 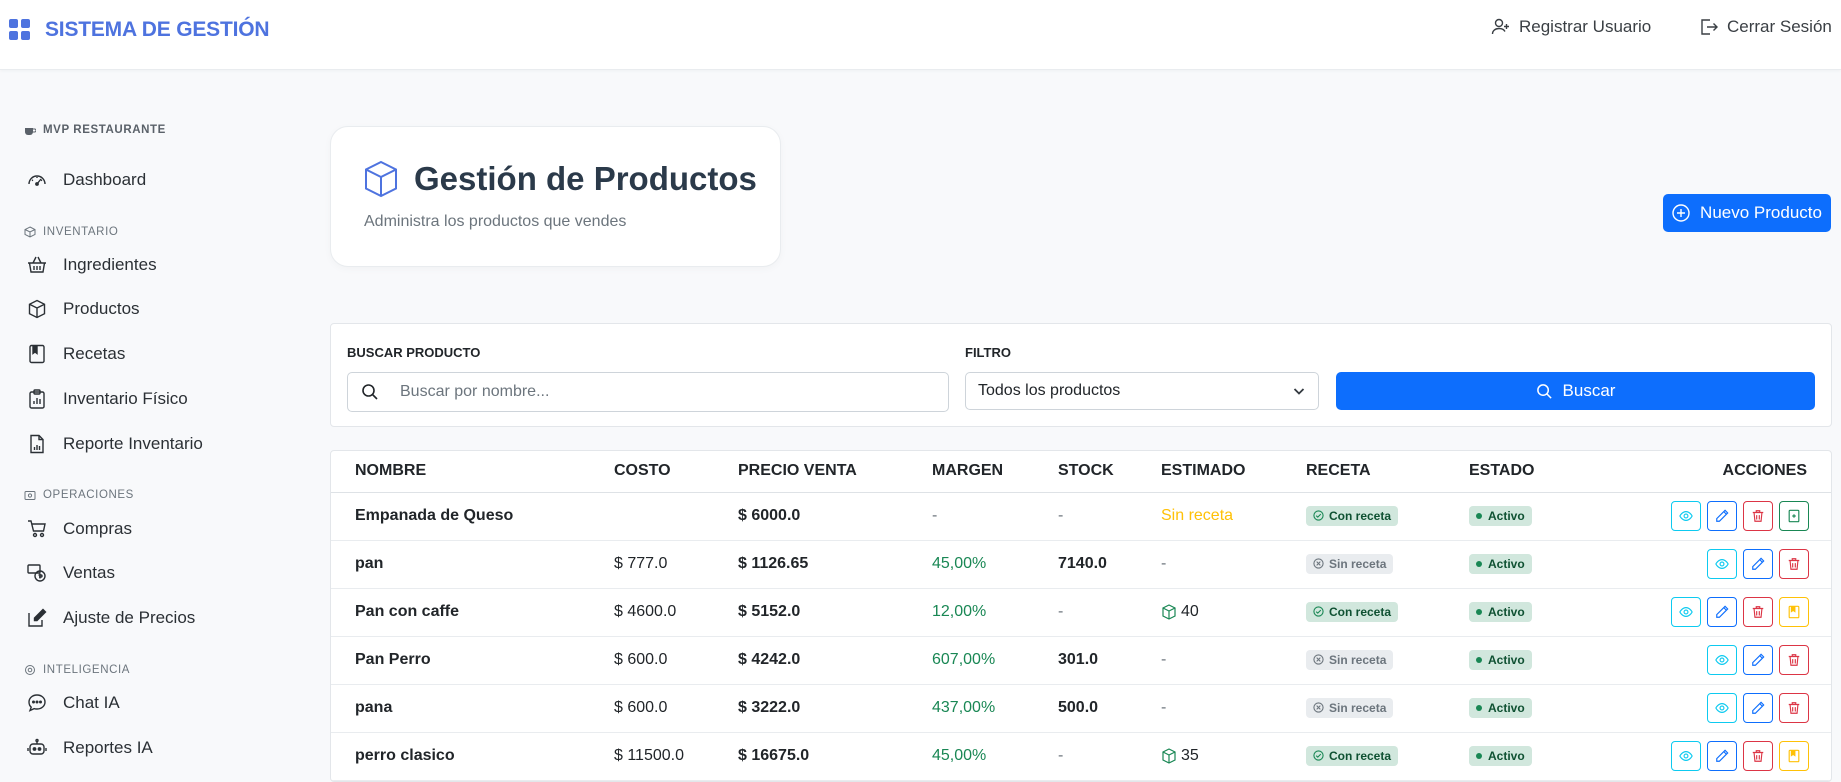 I want to click on trash-icon, so click(x=1794, y=660).